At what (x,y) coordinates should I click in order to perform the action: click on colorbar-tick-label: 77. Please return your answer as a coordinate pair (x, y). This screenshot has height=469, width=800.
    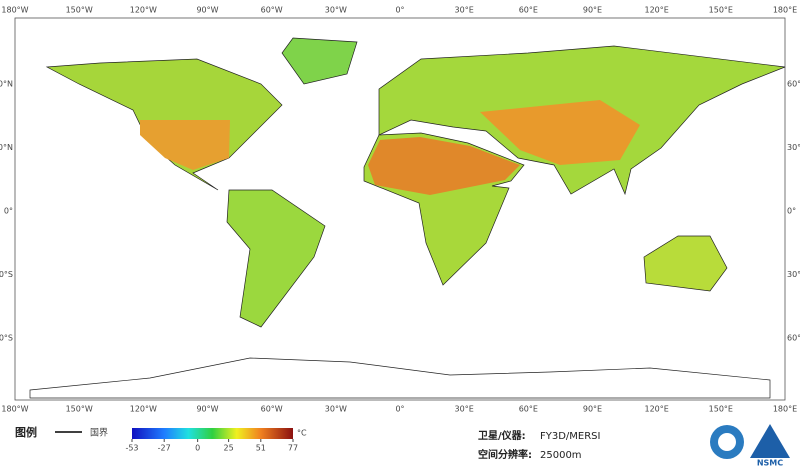
    Looking at the image, I should click on (293, 448).